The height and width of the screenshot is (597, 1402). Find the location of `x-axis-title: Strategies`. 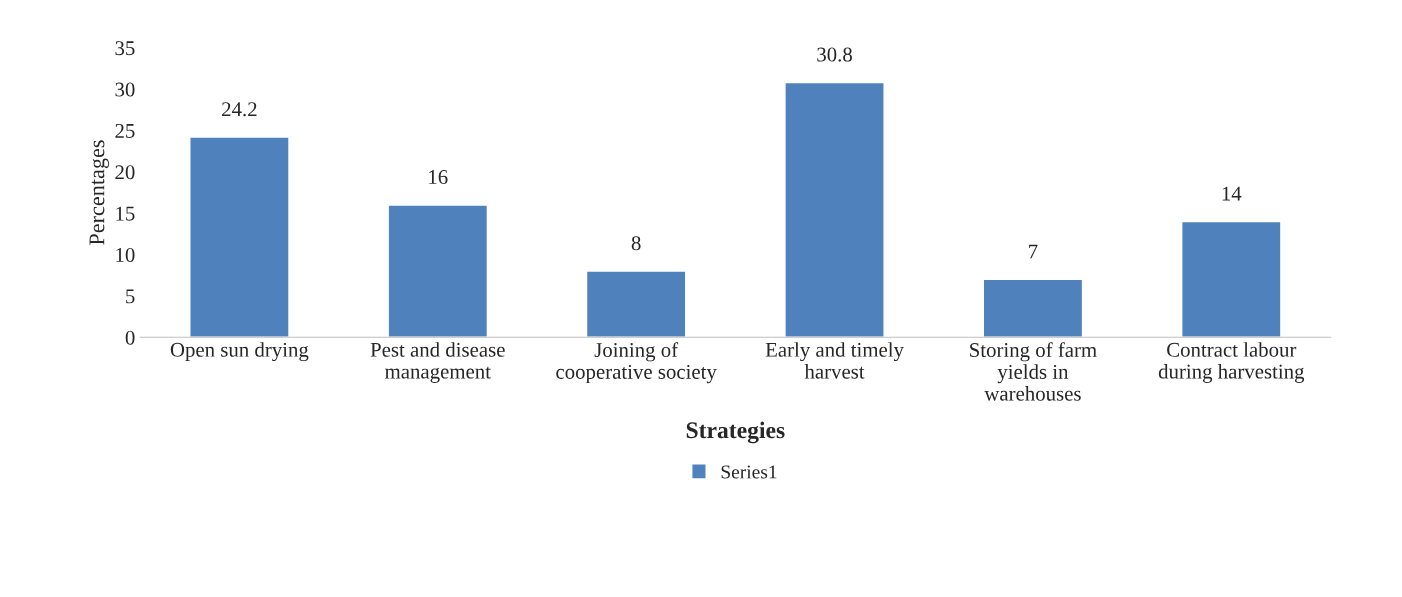

x-axis-title: Strategies is located at coordinates (735, 432).